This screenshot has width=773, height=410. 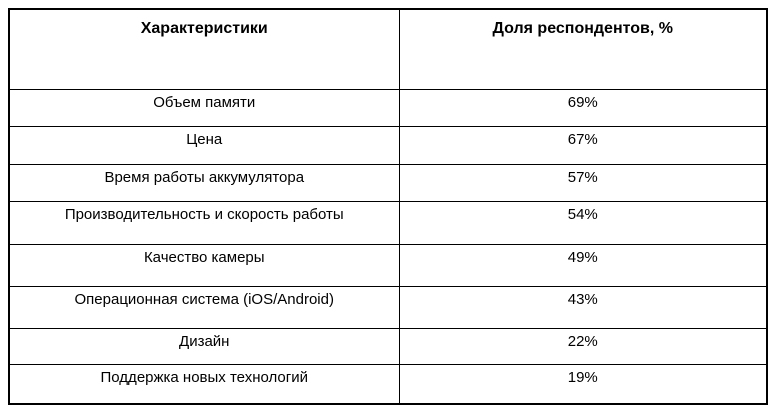 I want to click on table-row: Качество камеры 49%, so click(x=388, y=265).